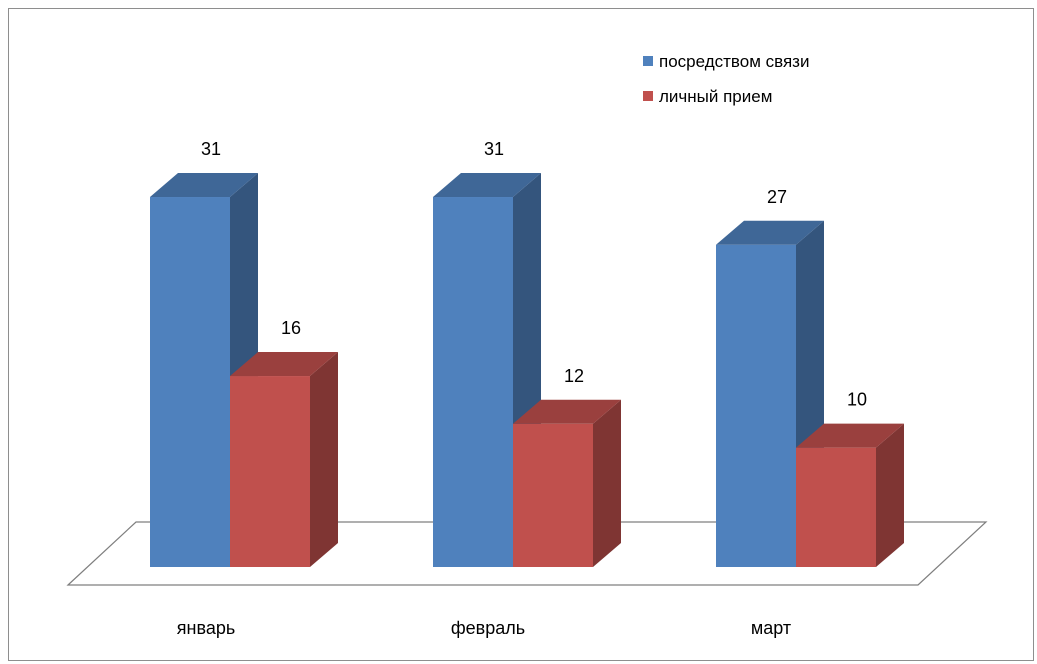  I want to click on legend-label: посредством связи, so click(734, 61).